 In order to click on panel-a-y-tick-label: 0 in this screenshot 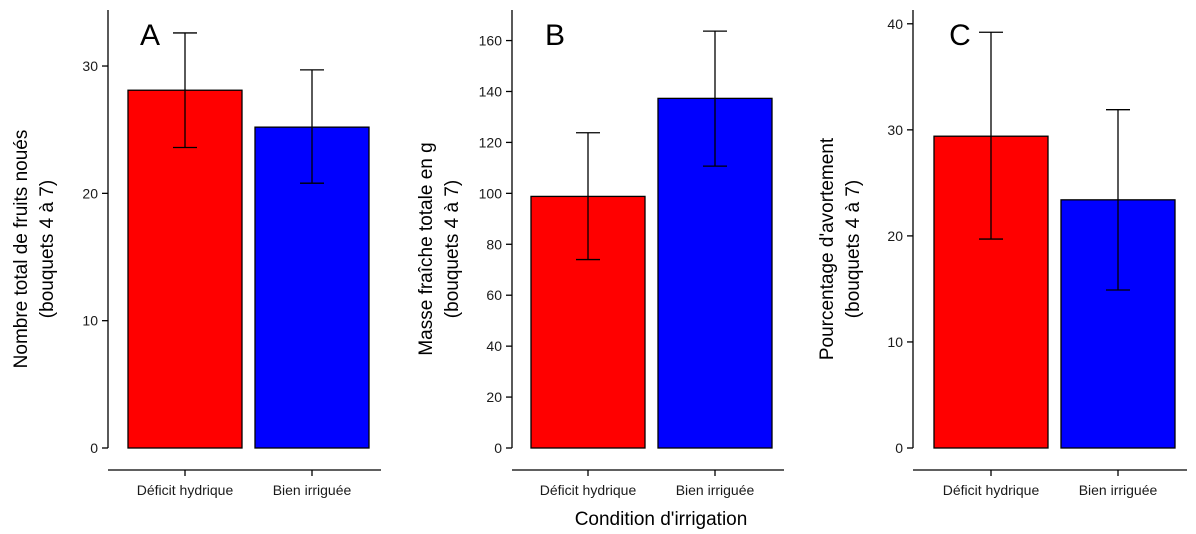, I will do `click(94, 448)`.